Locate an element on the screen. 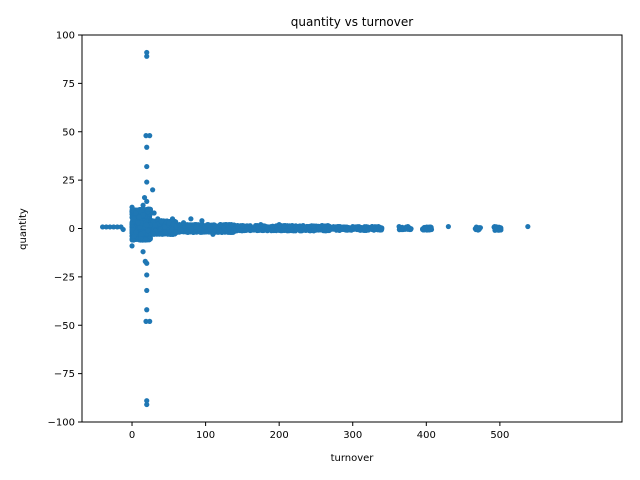  y-tick-label: 0 is located at coordinates (72, 229).